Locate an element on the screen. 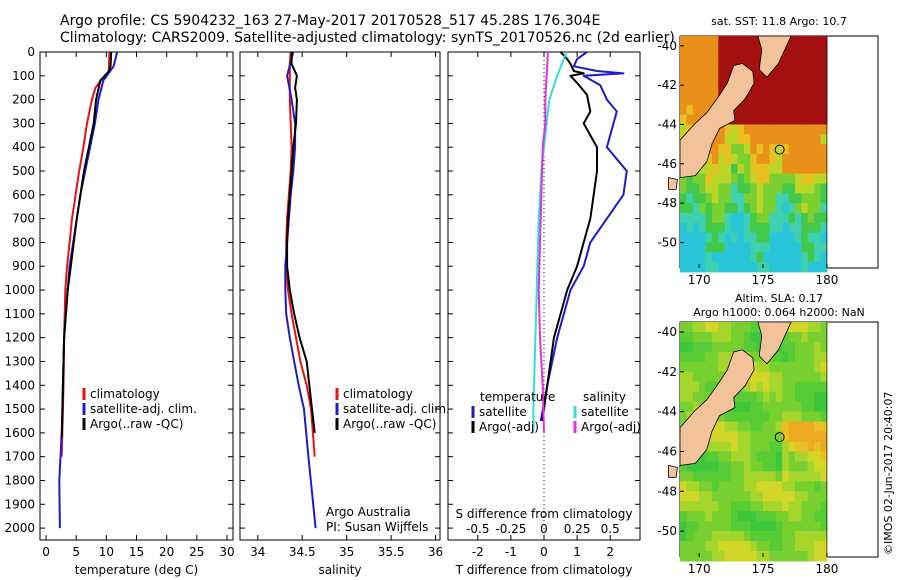 This screenshot has width=900, height=580. legend-title-salinity: salinity is located at coordinates (604, 397).